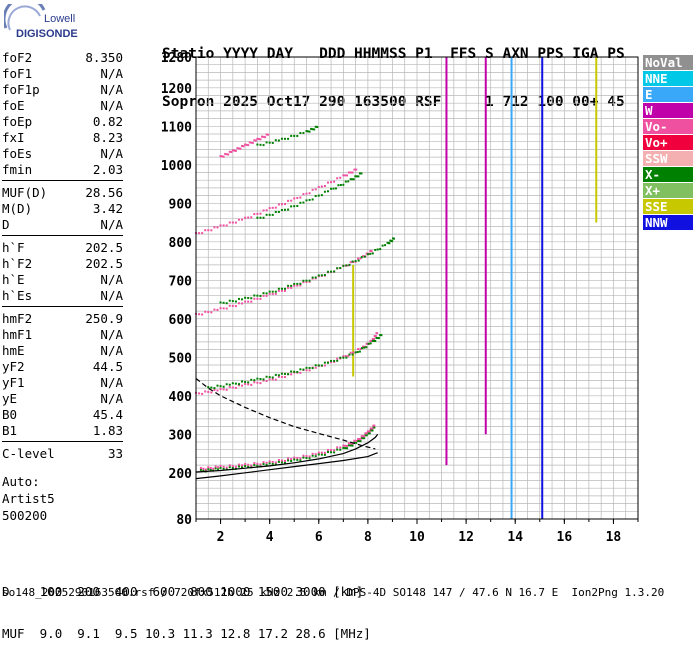  I want to click on muf-unit: [MHz], so click(352, 633).